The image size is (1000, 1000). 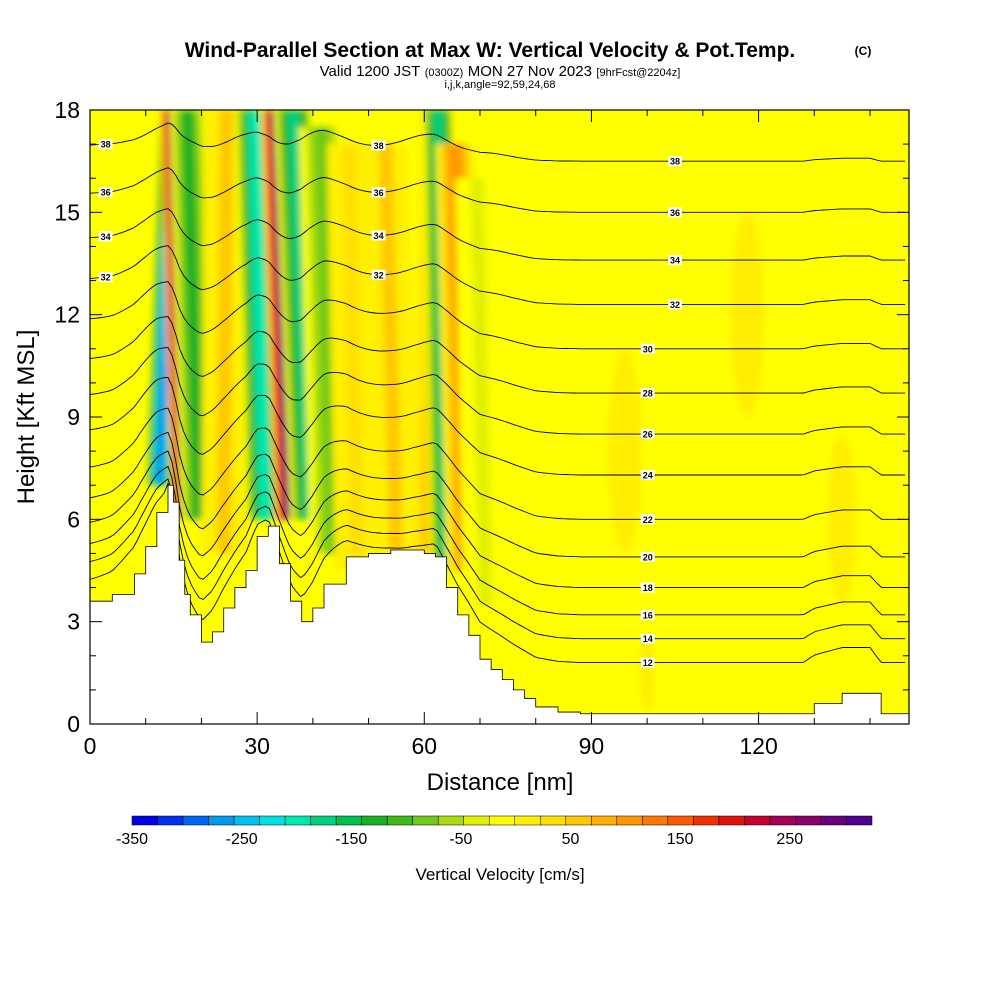 I want to click on x-tick-label: 60, so click(x=424, y=746).